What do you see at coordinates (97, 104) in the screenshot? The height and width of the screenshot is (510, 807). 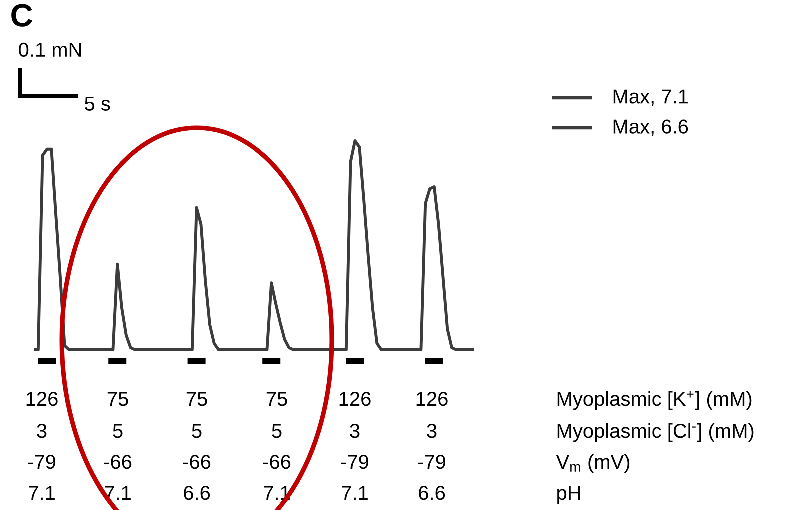 I see `text: 5 s` at bounding box center [97, 104].